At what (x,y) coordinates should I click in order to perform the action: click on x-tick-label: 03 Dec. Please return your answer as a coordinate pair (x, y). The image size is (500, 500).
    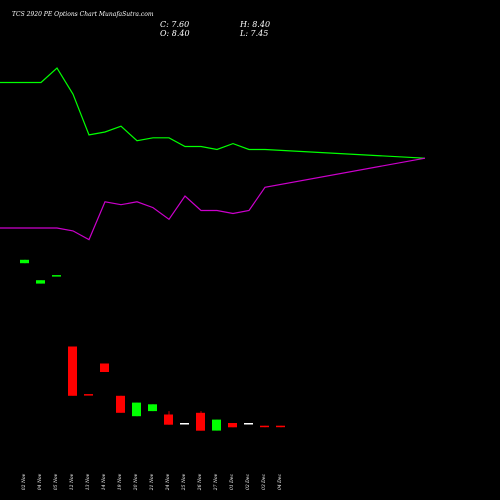
    Looking at the image, I should click on (264, 482).